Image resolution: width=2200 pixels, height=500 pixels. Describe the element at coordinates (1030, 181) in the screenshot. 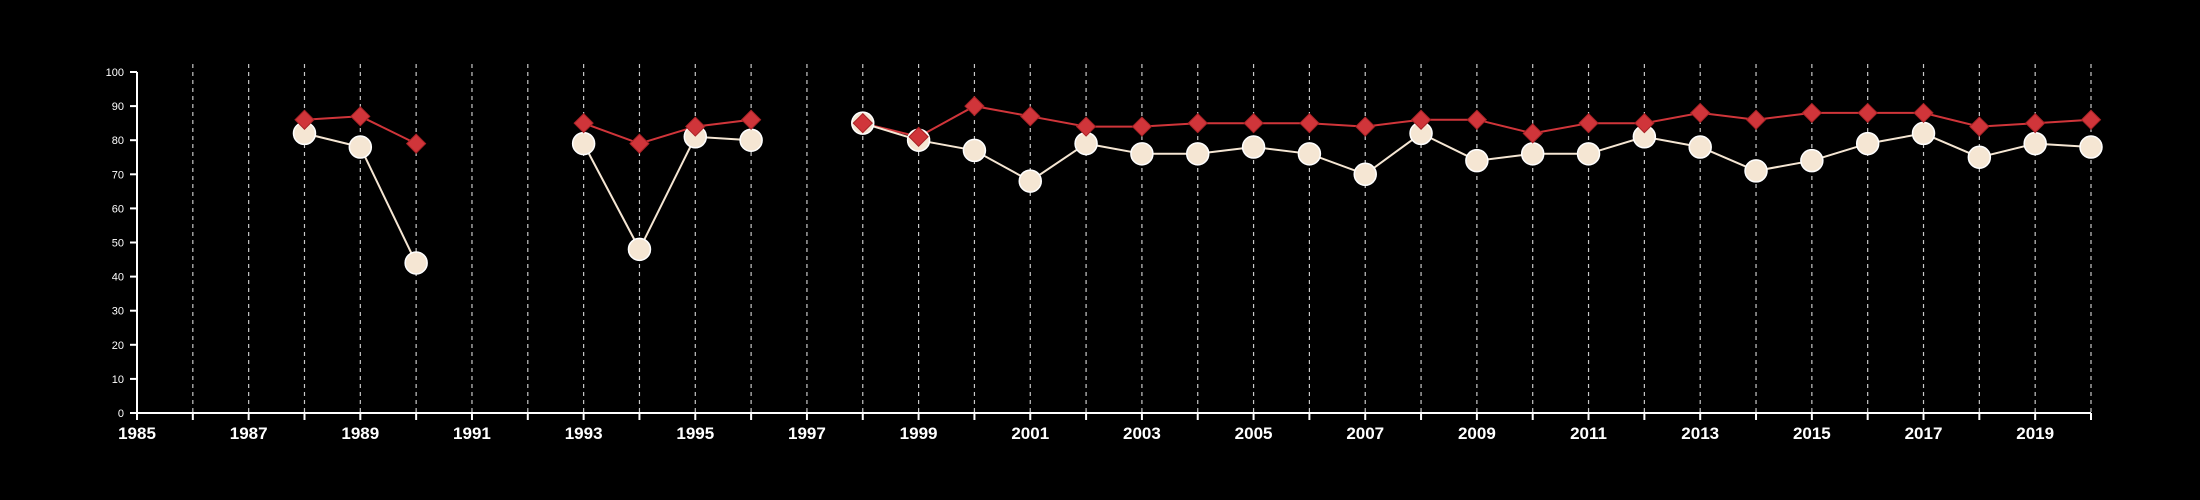

I see `circle-point-2001` at that location.